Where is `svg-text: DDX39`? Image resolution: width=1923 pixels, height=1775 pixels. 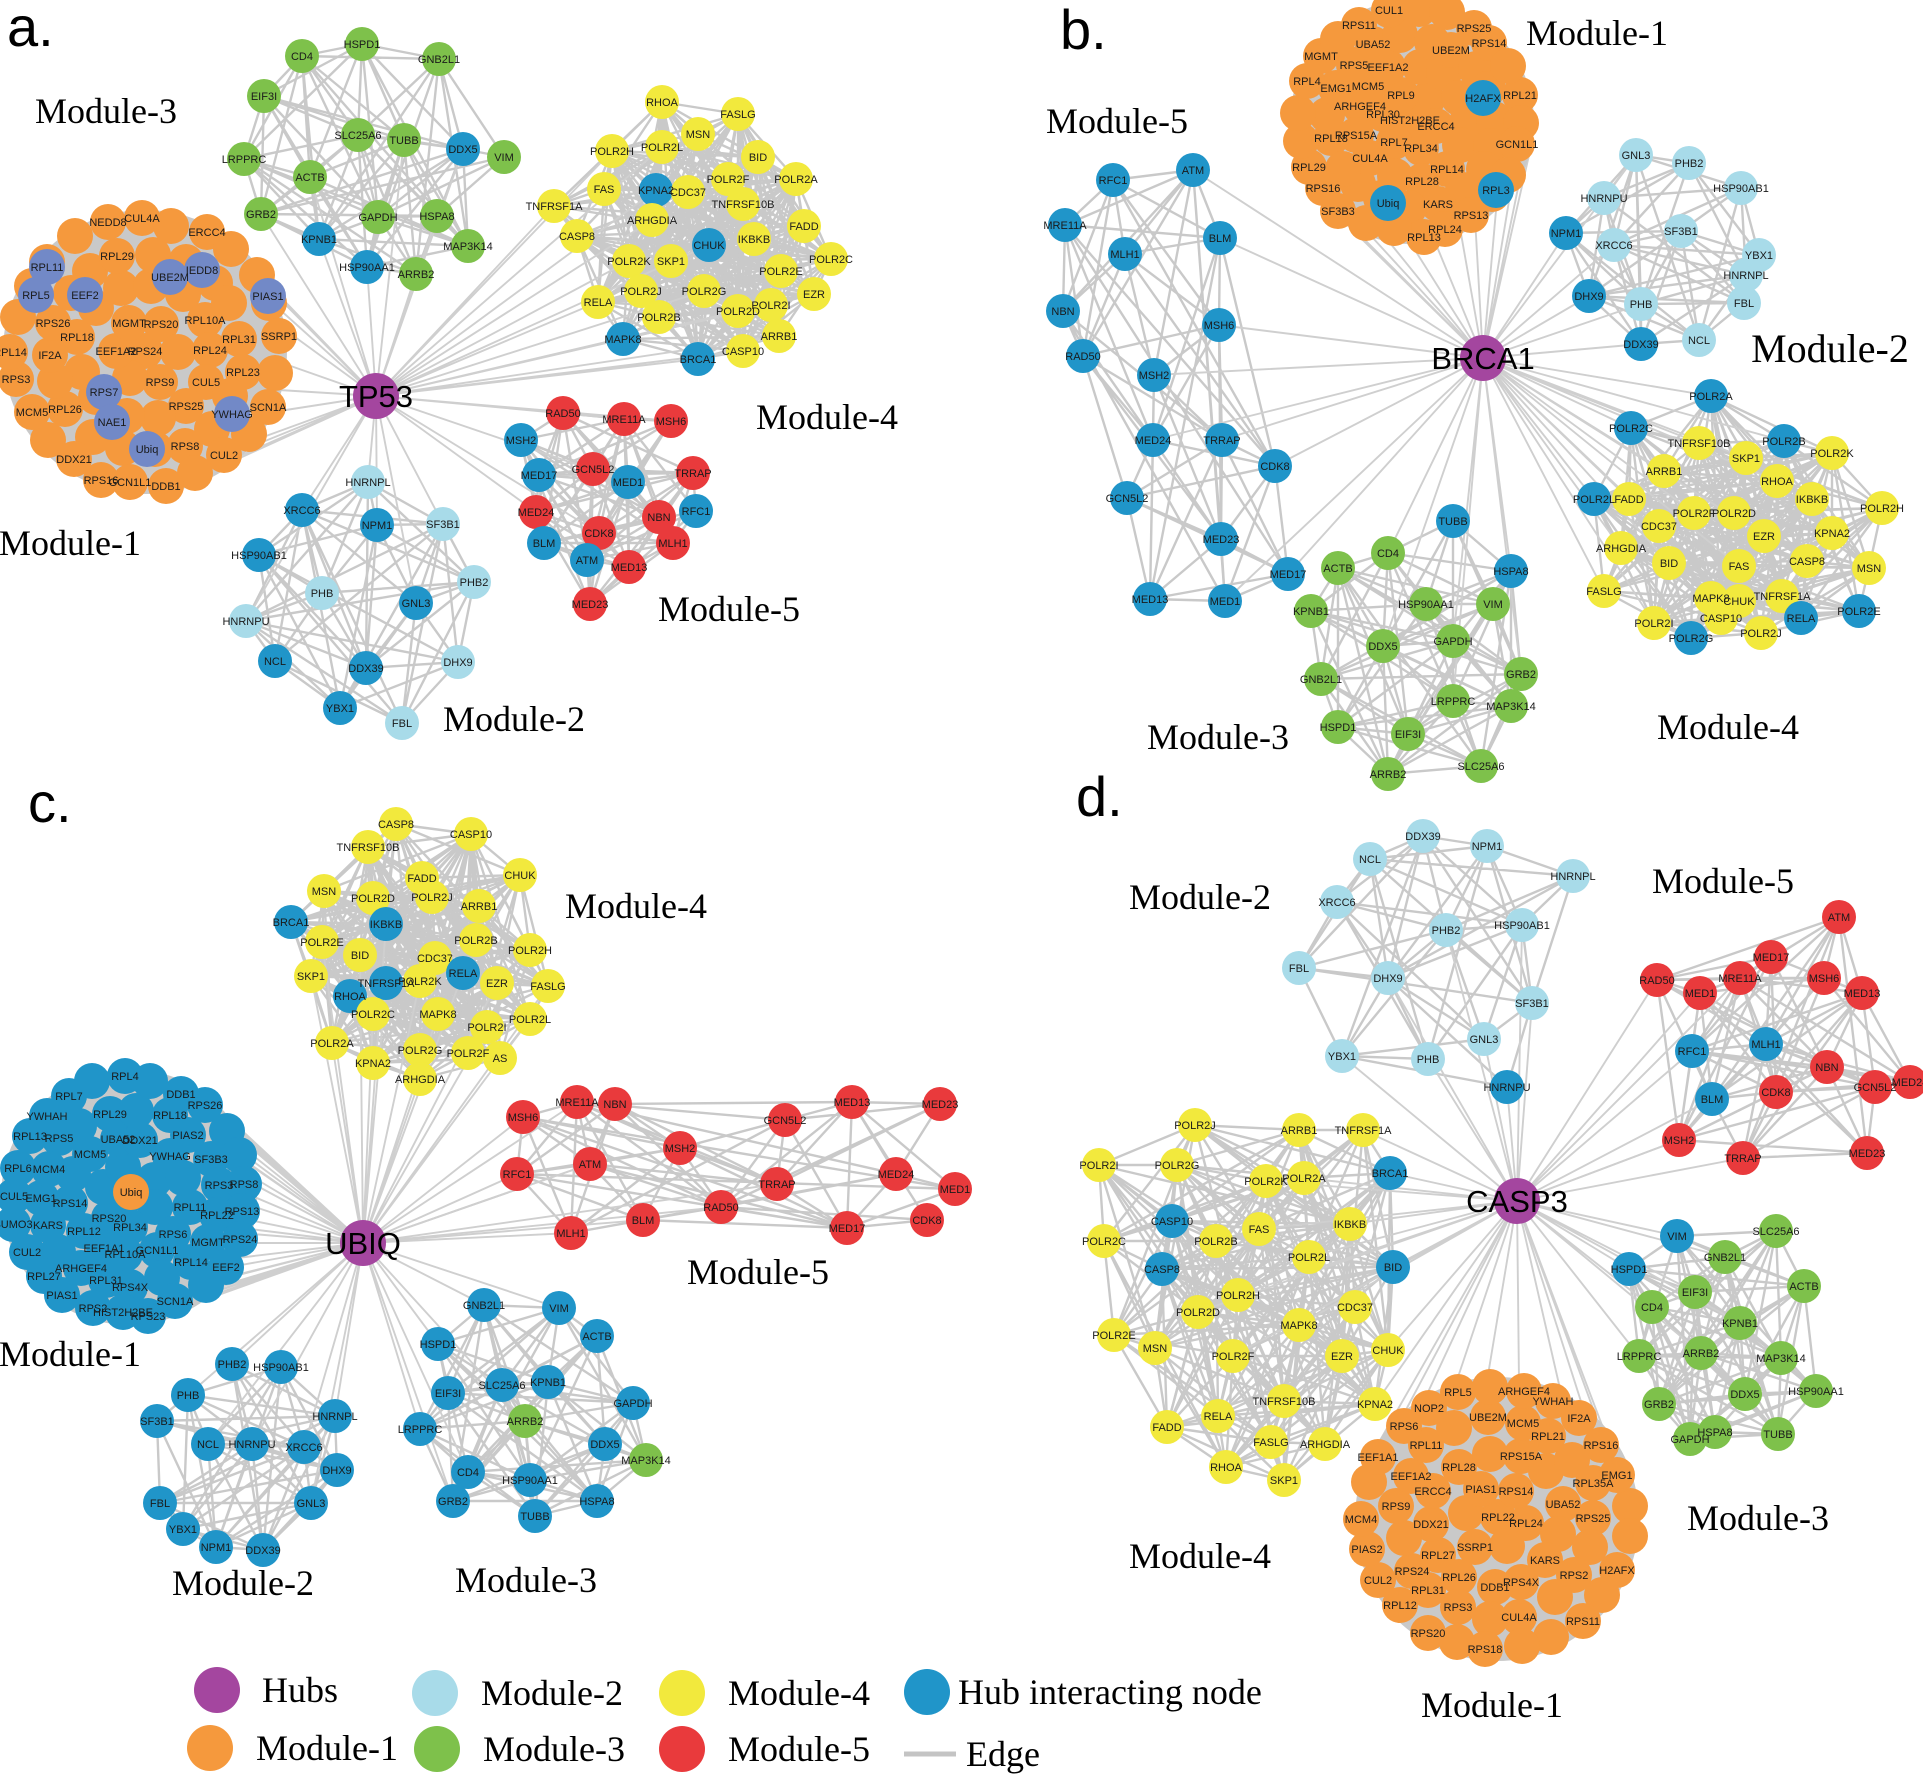 svg-text: DDX39 is located at coordinates (1422, 837).